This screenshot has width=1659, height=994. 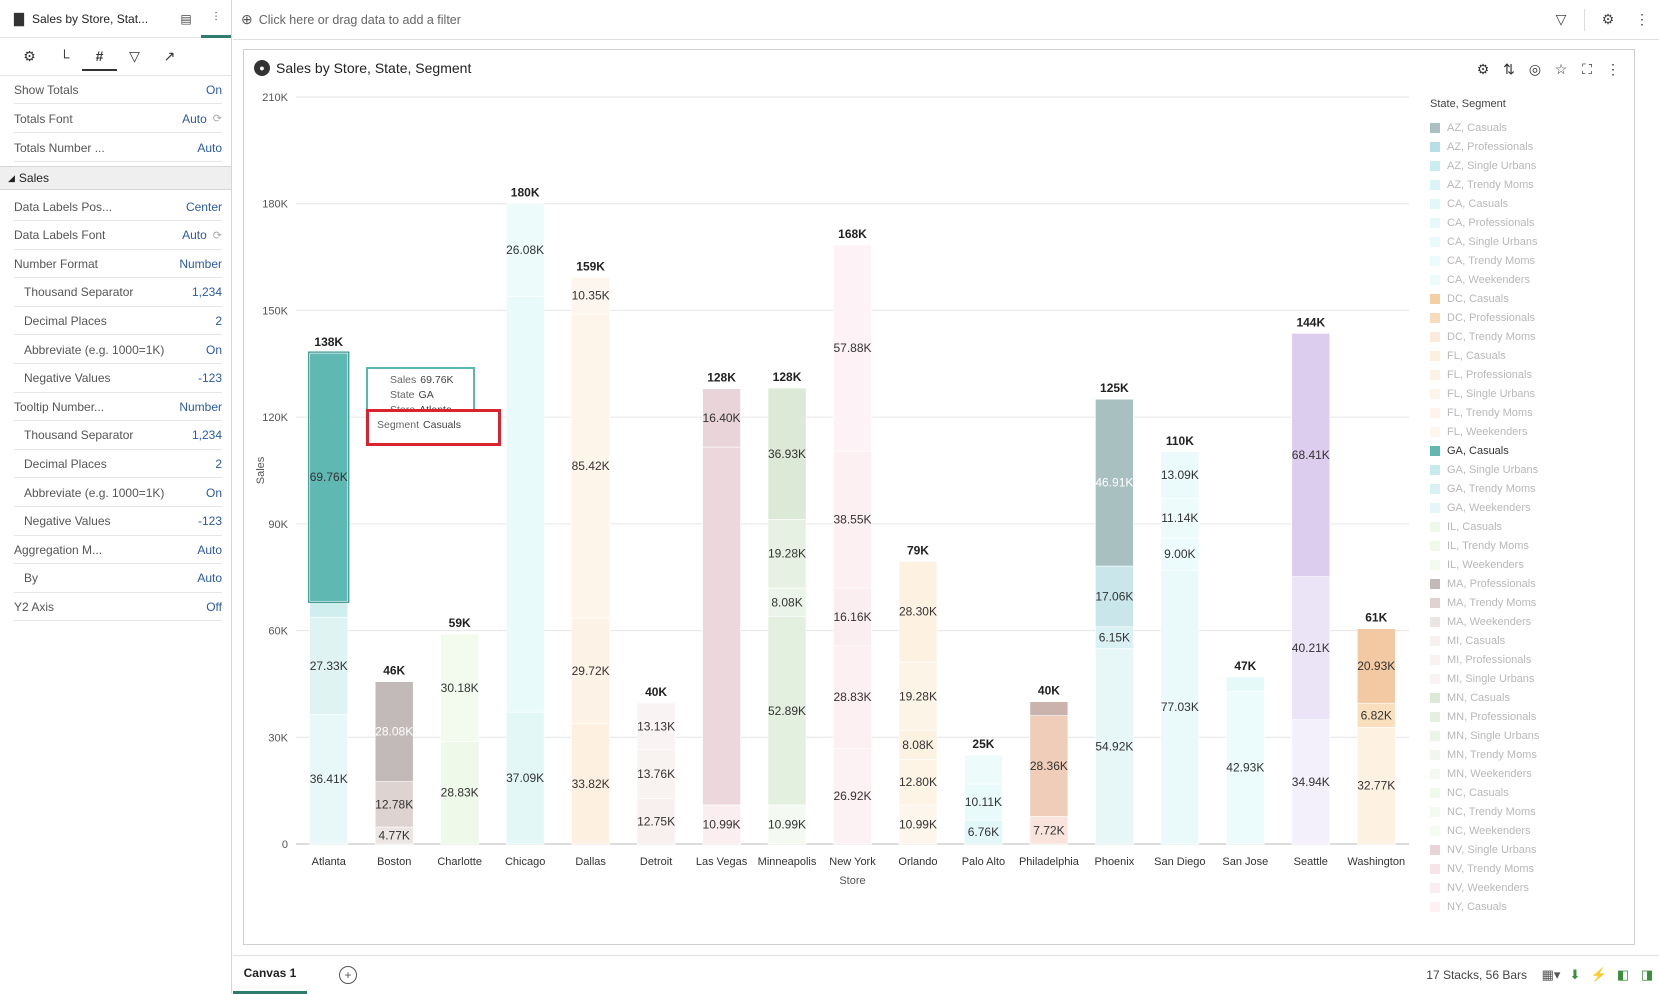 What do you see at coordinates (1530, 355) in the screenshot?
I see `legend-item: FL, Casuals` at bounding box center [1530, 355].